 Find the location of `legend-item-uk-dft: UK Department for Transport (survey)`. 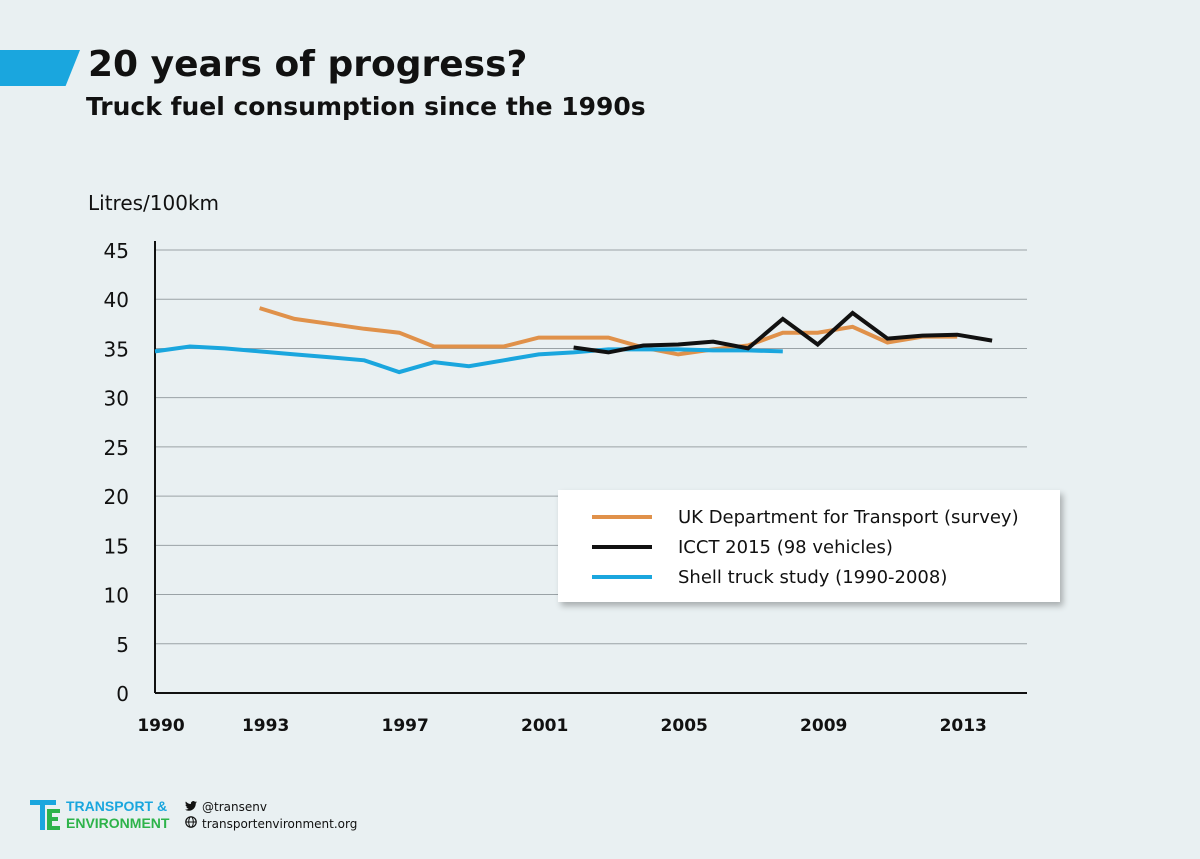

legend-item-uk-dft: UK Department for Transport (survey) is located at coordinates (809, 517).